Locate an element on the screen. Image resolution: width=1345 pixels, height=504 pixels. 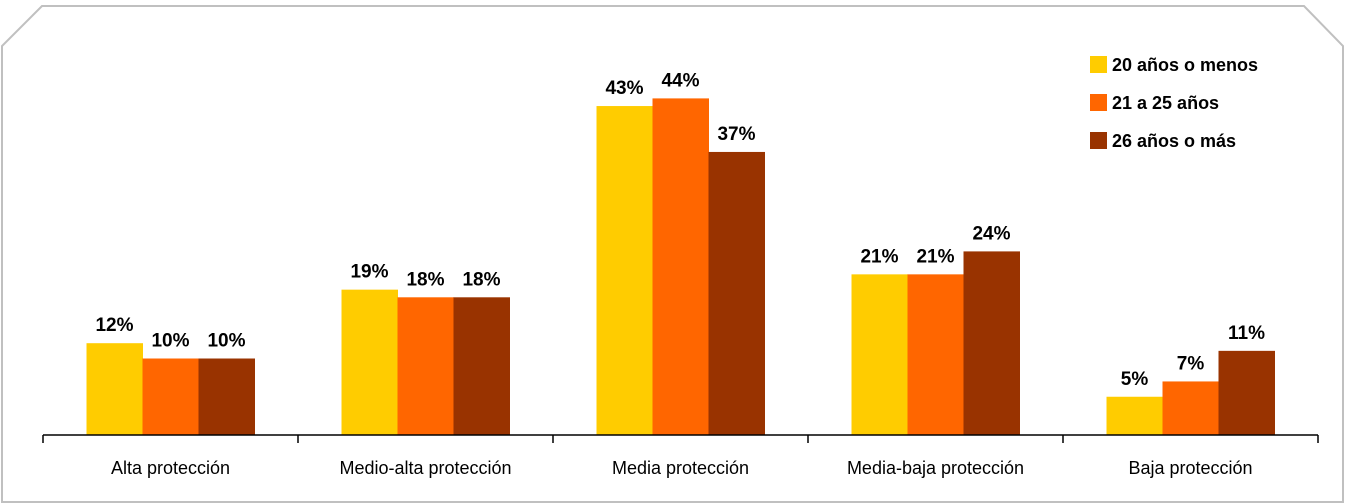
data-label: 11% is located at coordinates (1246, 333).